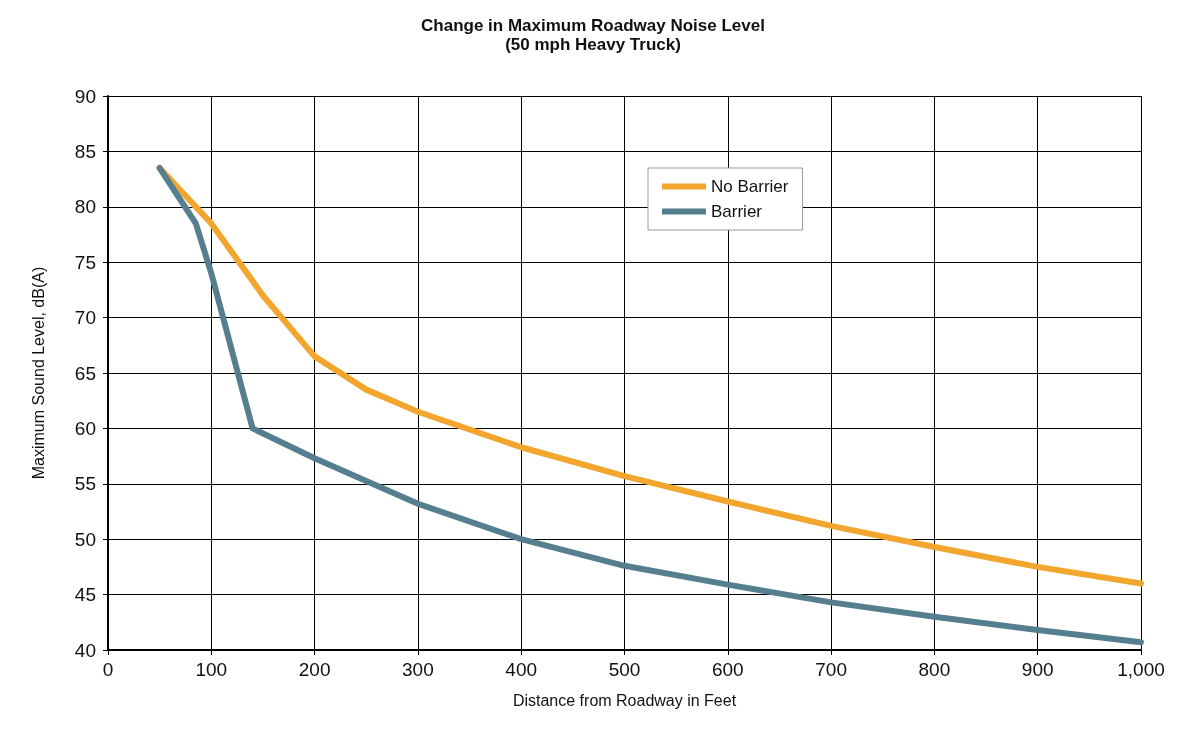 The width and height of the screenshot is (1189, 732). What do you see at coordinates (593, 44) in the screenshot?
I see `chart-subtitle: (50 mph Heavy Truck)` at bounding box center [593, 44].